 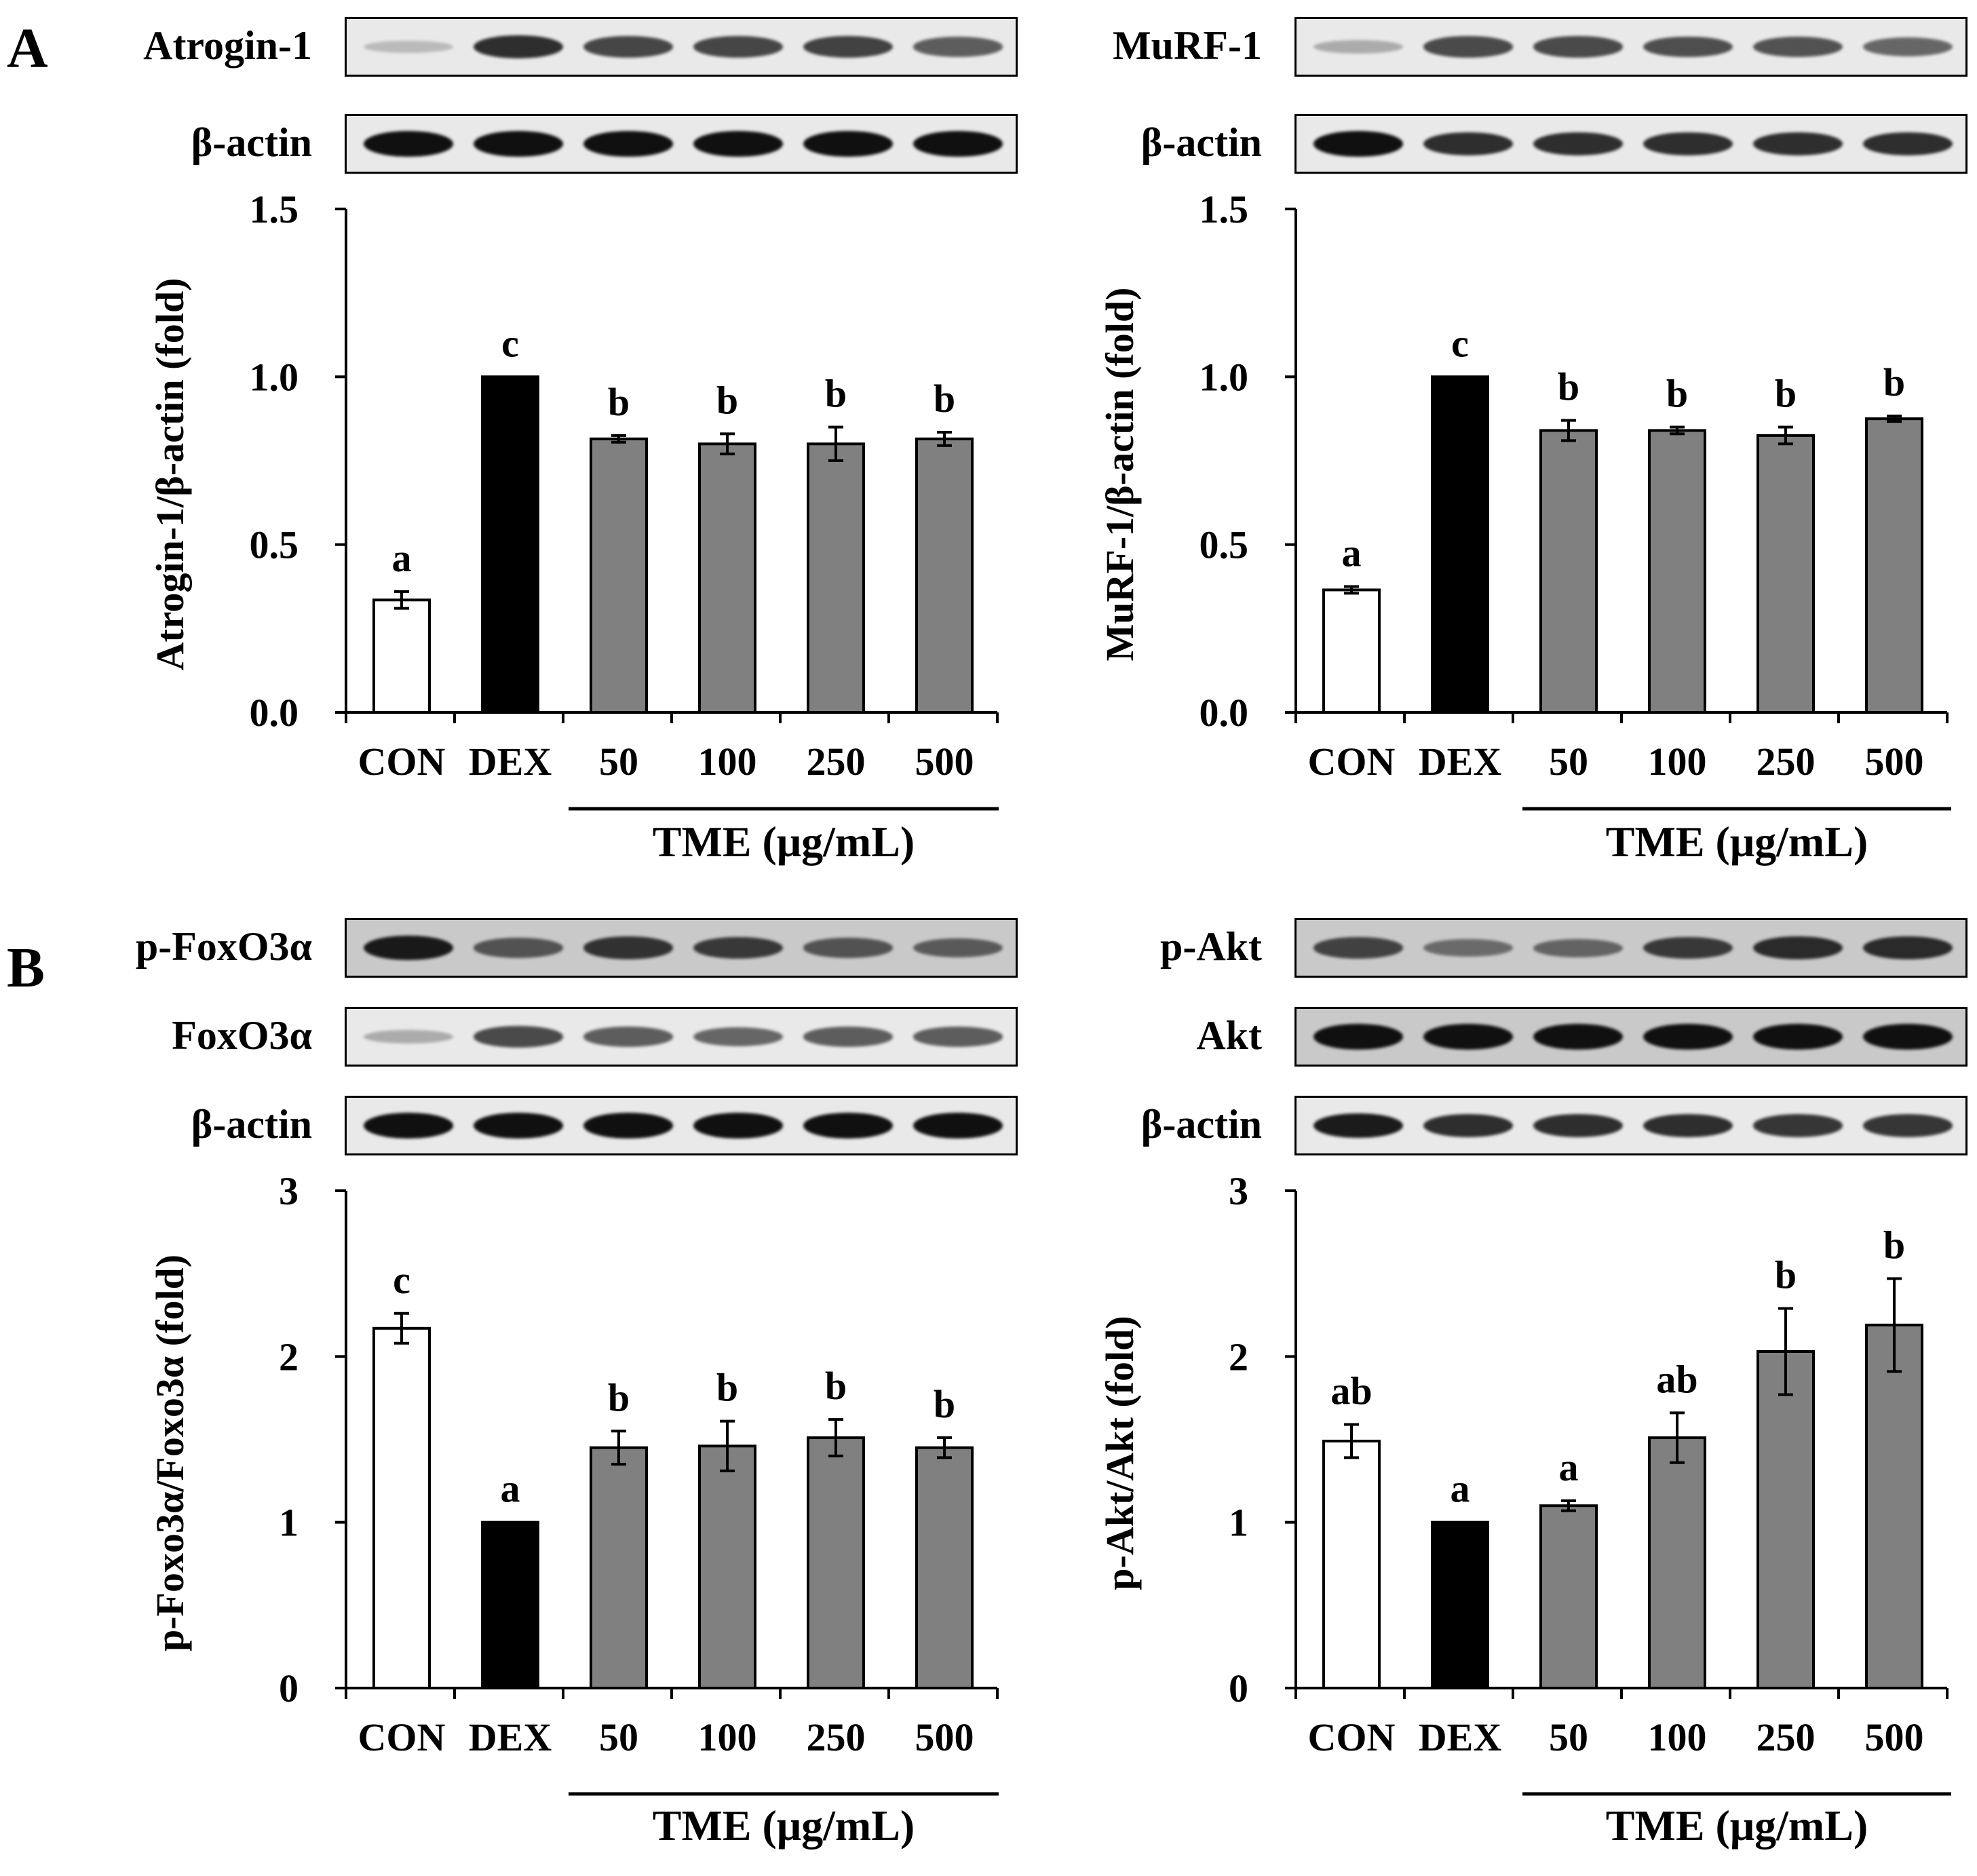 What do you see at coordinates (1229, 1035) in the screenshot?
I see `blot-label-8: Akt` at bounding box center [1229, 1035].